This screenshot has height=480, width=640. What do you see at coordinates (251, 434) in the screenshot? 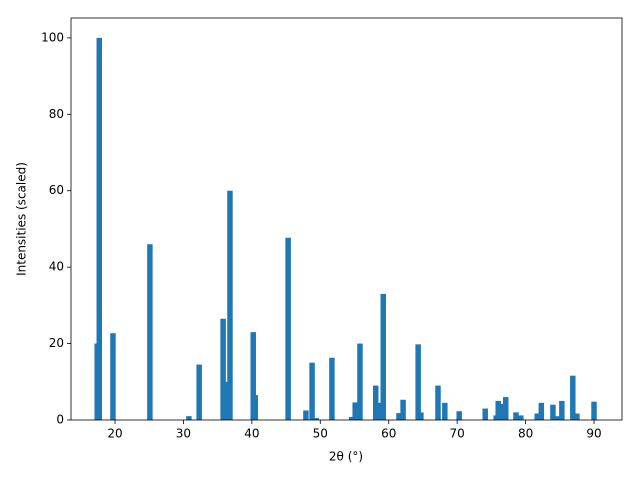
I see `x-tick-label: 40` at bounding box center [251, 434].